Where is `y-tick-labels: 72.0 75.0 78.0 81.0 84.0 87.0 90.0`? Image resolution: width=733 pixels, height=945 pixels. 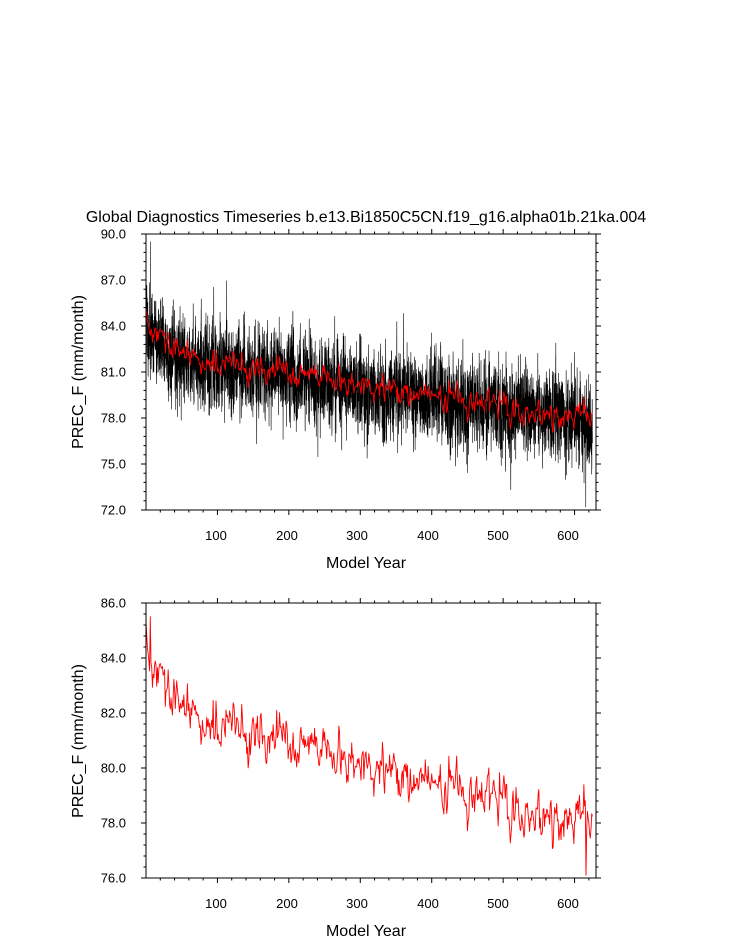
y-tick-labels: 72.0 75.0 78.0 81.0 84.0 87.0 90.0 is located at coordinates (113, 372).